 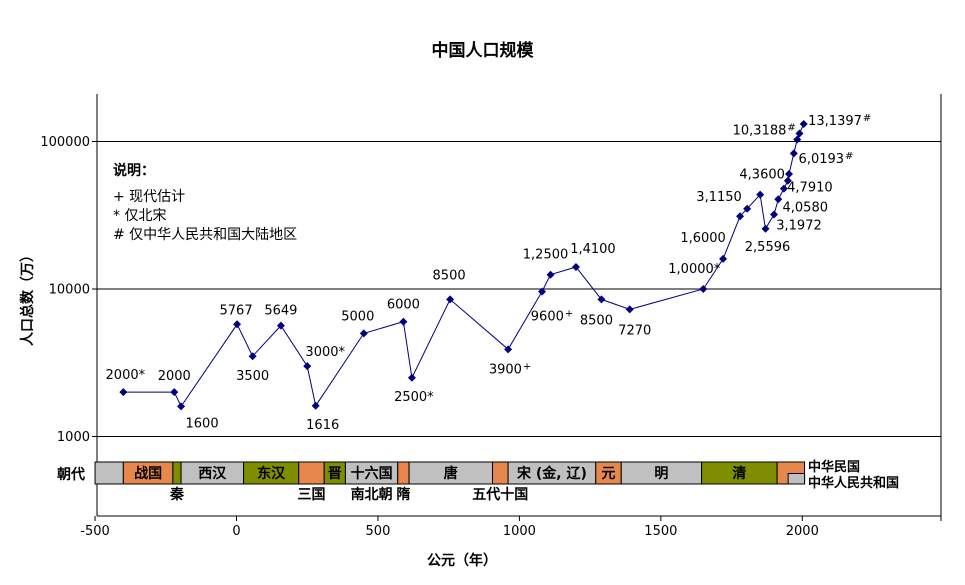 I want to click on dynasty-label-below: 三国, so click(x=311, y=495).